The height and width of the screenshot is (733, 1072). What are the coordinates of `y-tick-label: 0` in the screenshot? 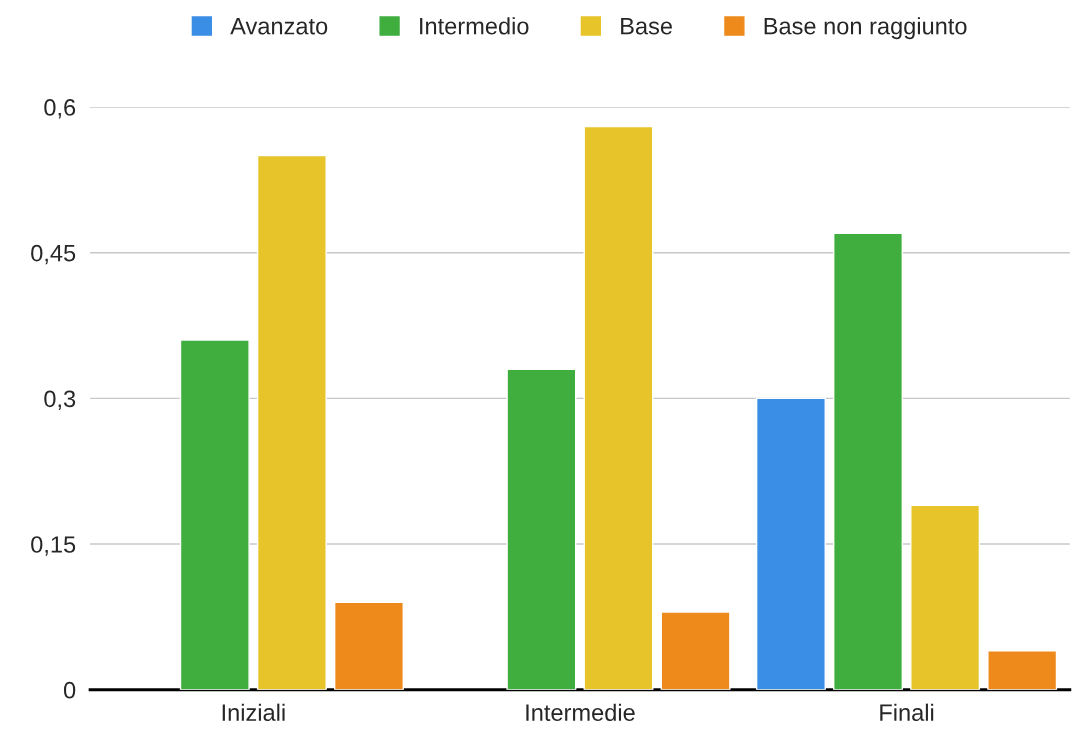 It's located at (69, 690).